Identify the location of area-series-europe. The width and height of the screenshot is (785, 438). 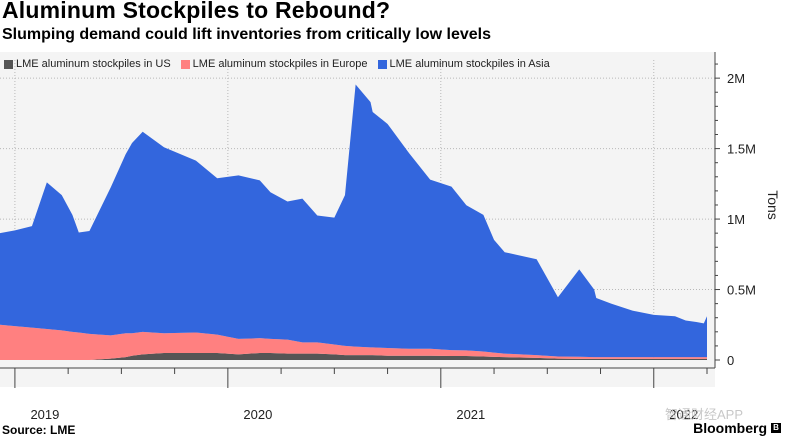
(353, 342).